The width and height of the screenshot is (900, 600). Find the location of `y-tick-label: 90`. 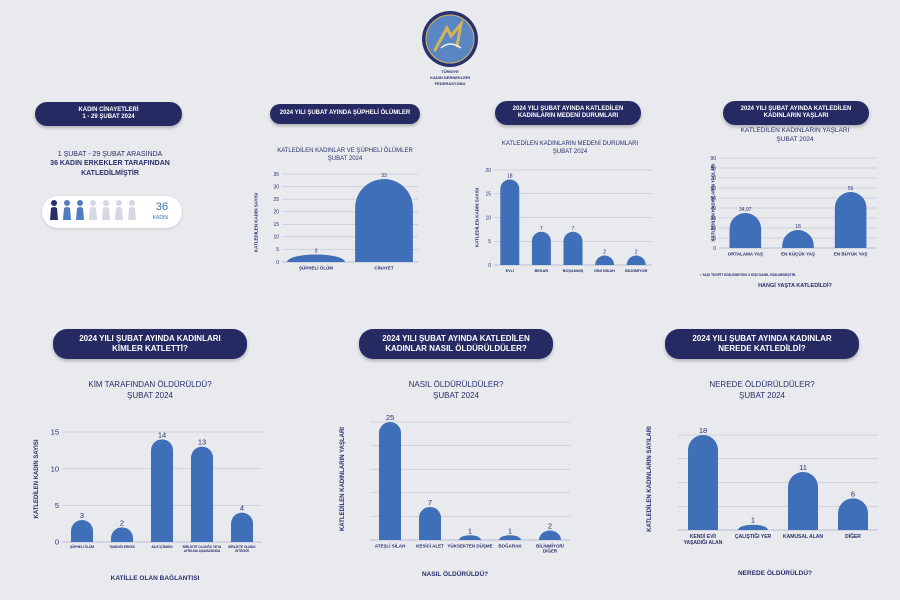

y-tick-label: 90 is located at coordinates (713, 159).